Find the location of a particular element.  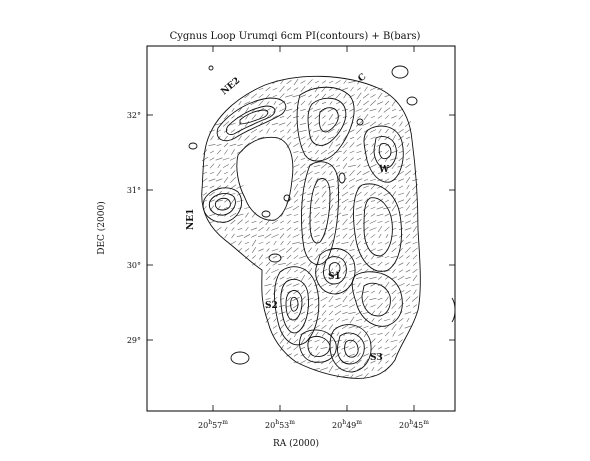

label-s2: S2 is located at coordinates (271, 306).